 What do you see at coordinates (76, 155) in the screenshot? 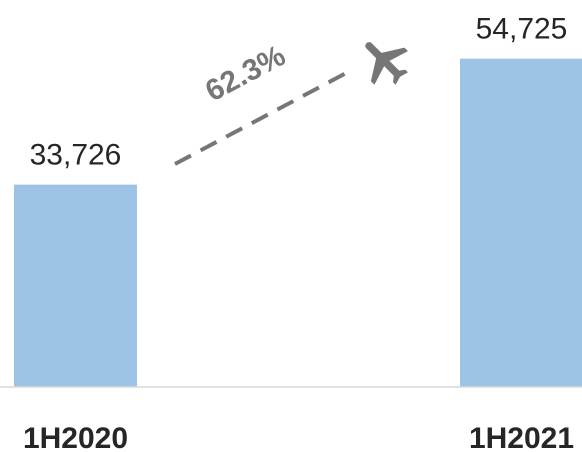
I see `data-label-1H2020: 33,726` at bounding box center [76, 155].